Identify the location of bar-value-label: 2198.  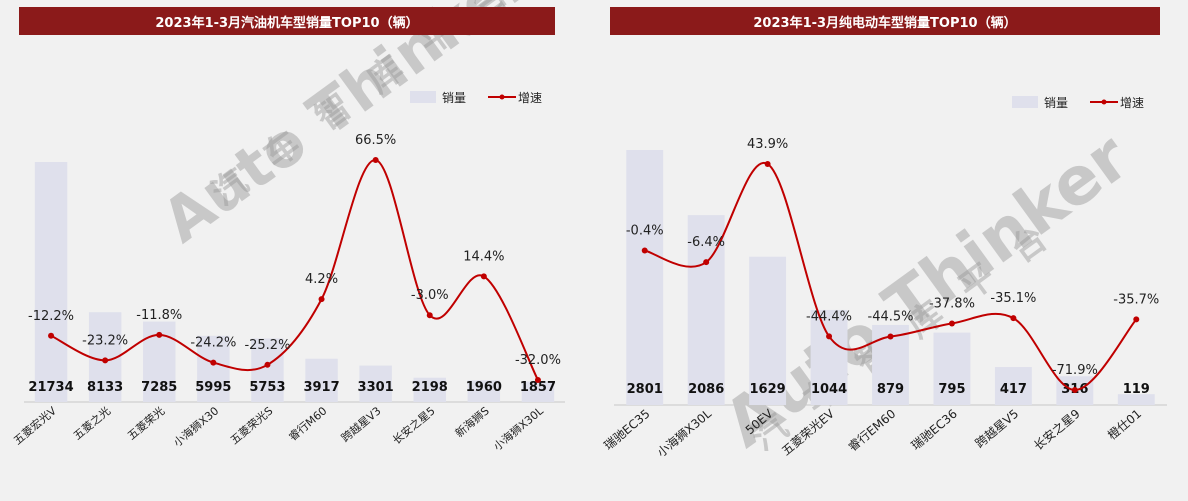
(430, 387).